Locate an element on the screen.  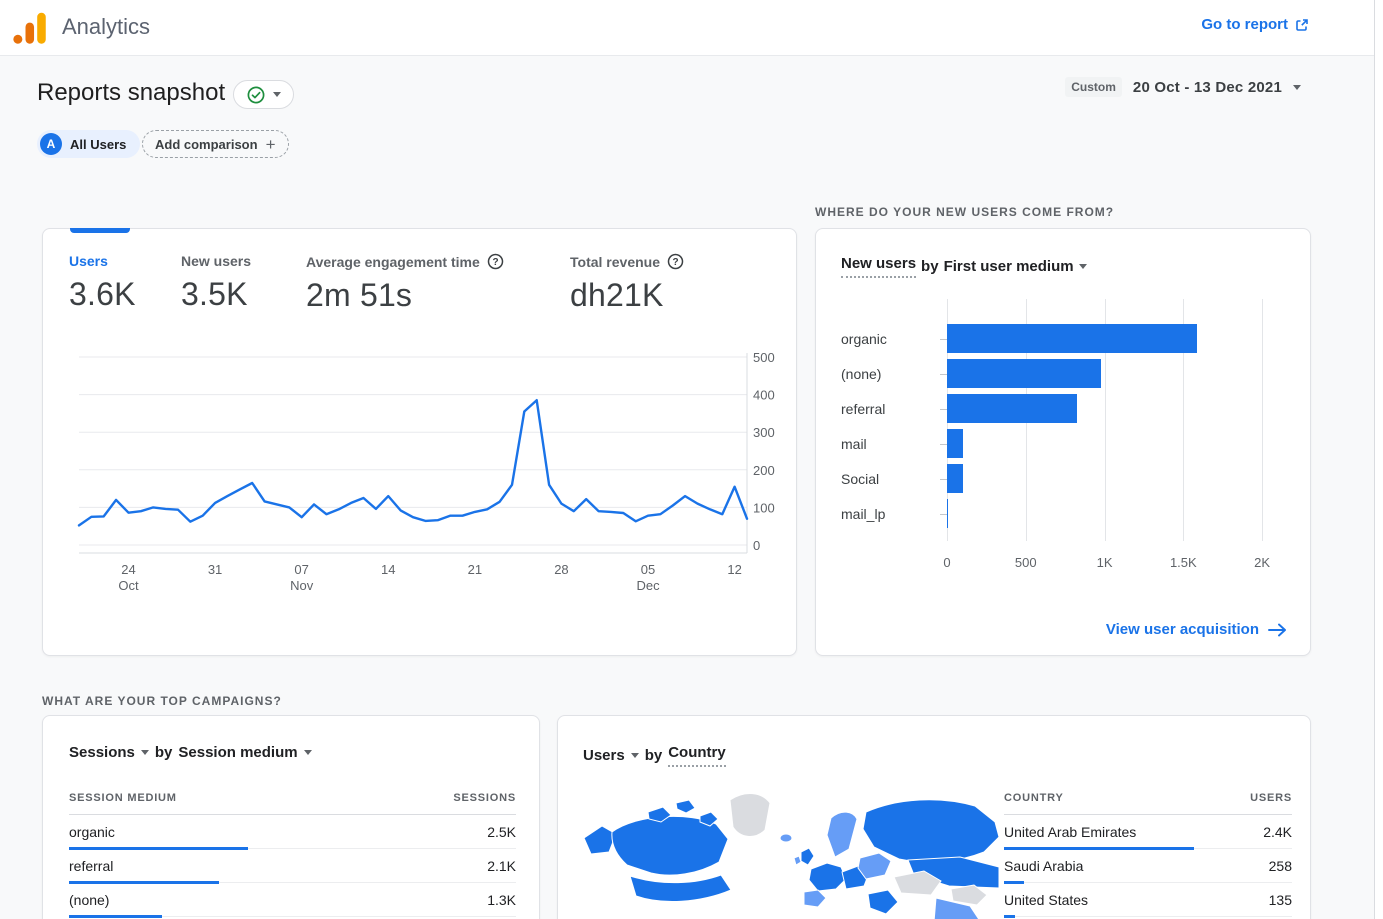
by-label: by is located at coordinates (653, 755).